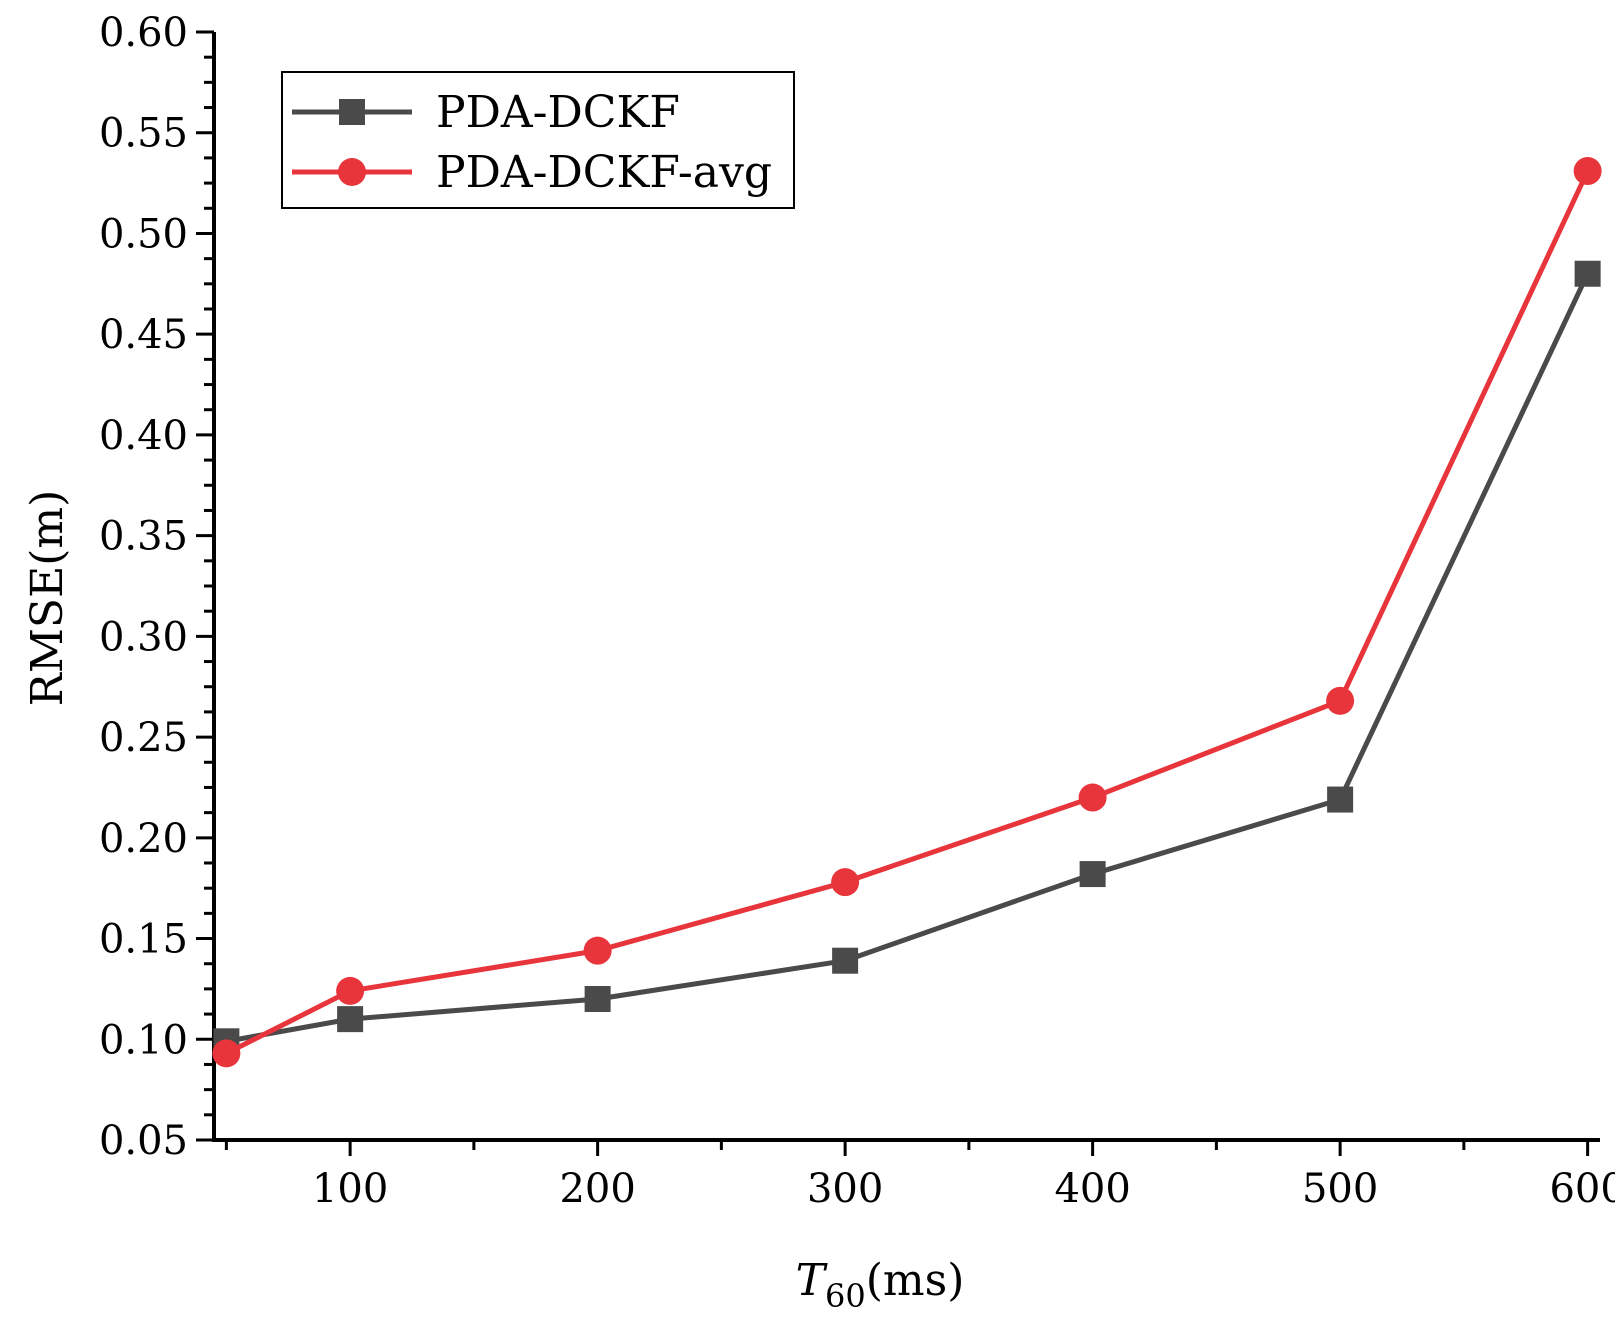 The width and height of the screenshot is (1615, 1324). Describe the element at coordinates (143, 1040) in the screenshot. I see `y-tick-label: 0.10` at that location.